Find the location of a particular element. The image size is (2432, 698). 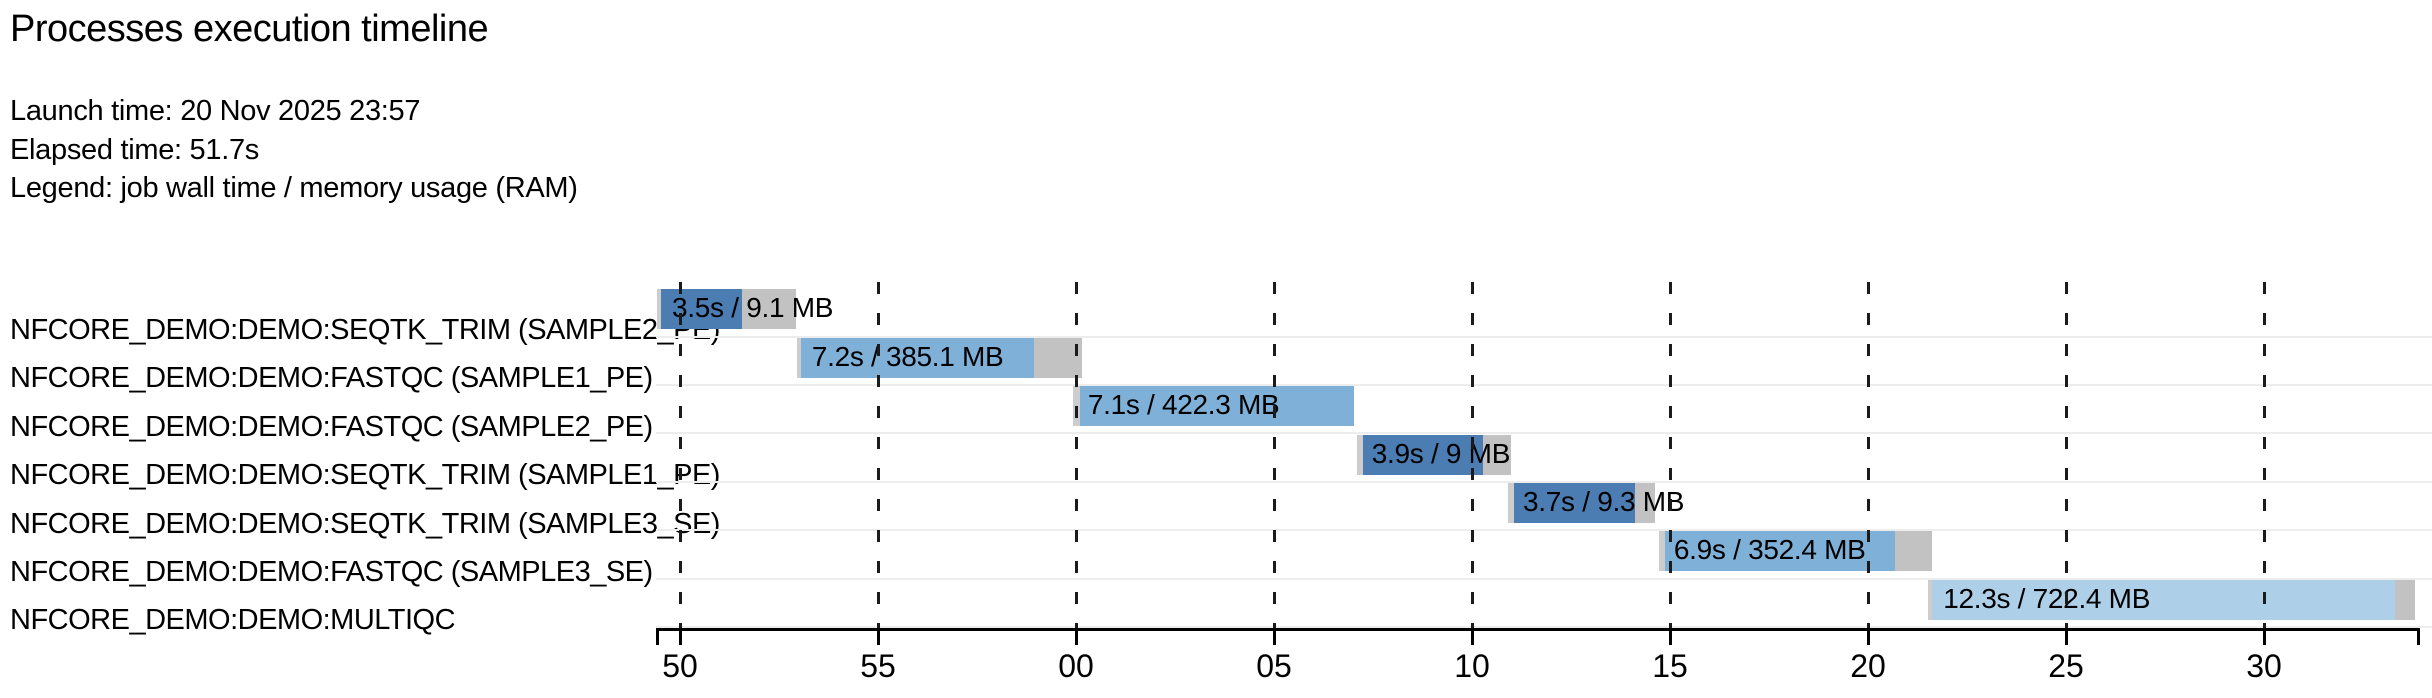

bar-label: 3.9s / 9 MB is located at coordinates (1441, 453).